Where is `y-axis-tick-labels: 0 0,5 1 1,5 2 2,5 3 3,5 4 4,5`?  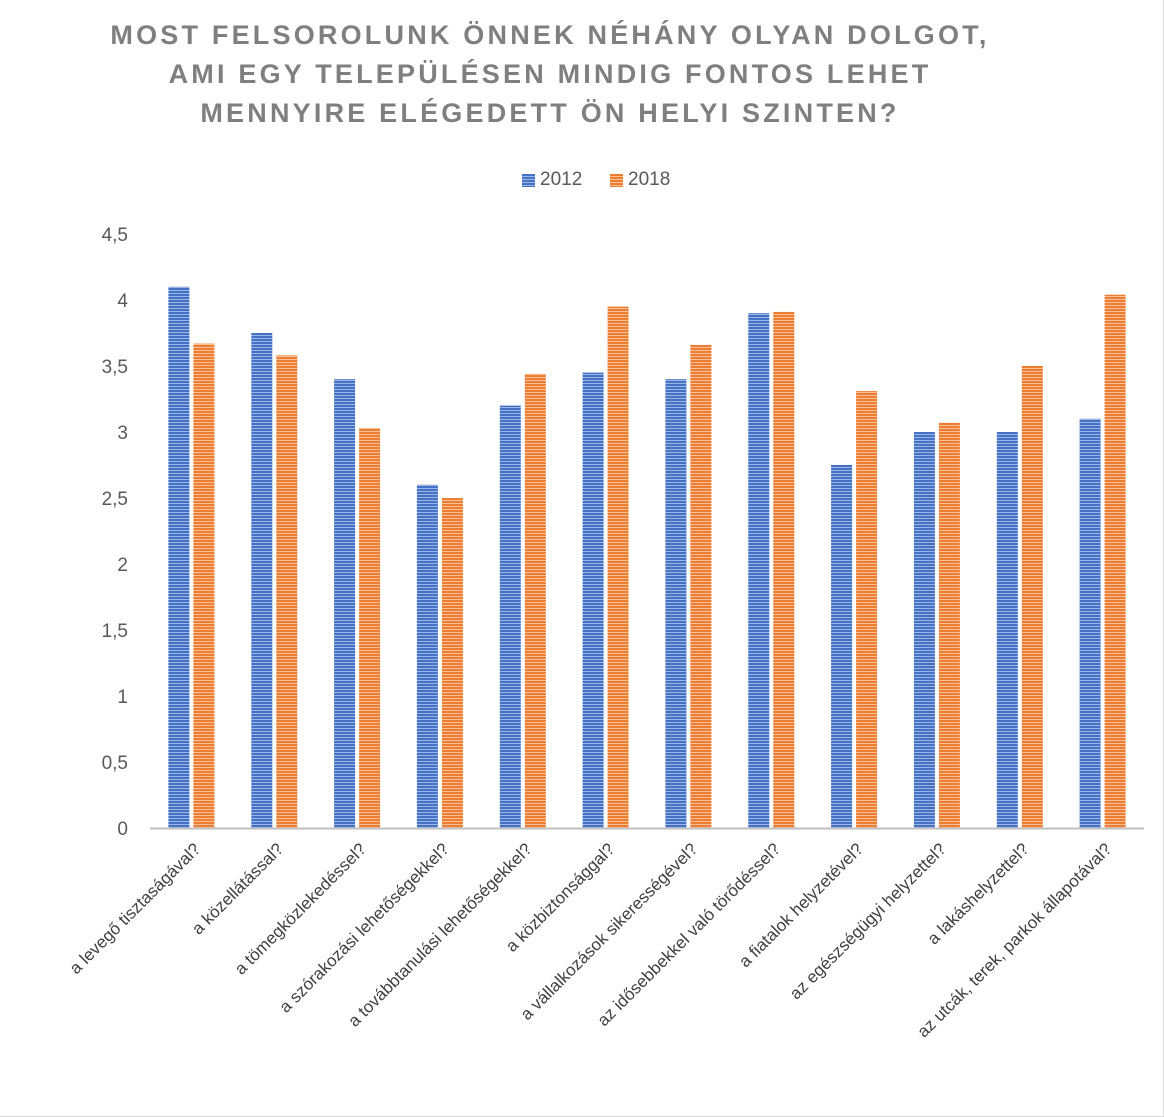
y-axis-tick-labels: 0 0,5 1 1,5 2 2,5 3 3,5 4 4,5 is located at coordinates (115, 532).